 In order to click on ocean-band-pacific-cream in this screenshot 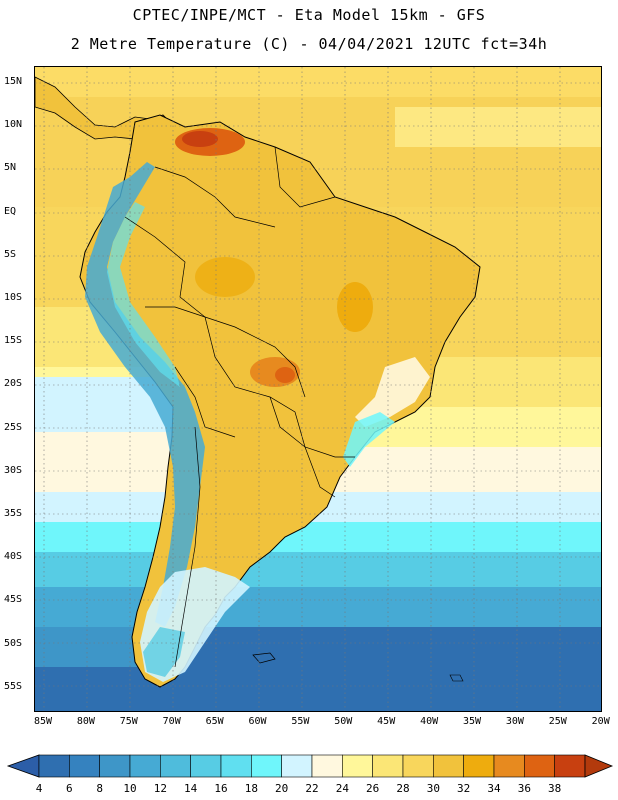, I will do `click(105, 462)`.